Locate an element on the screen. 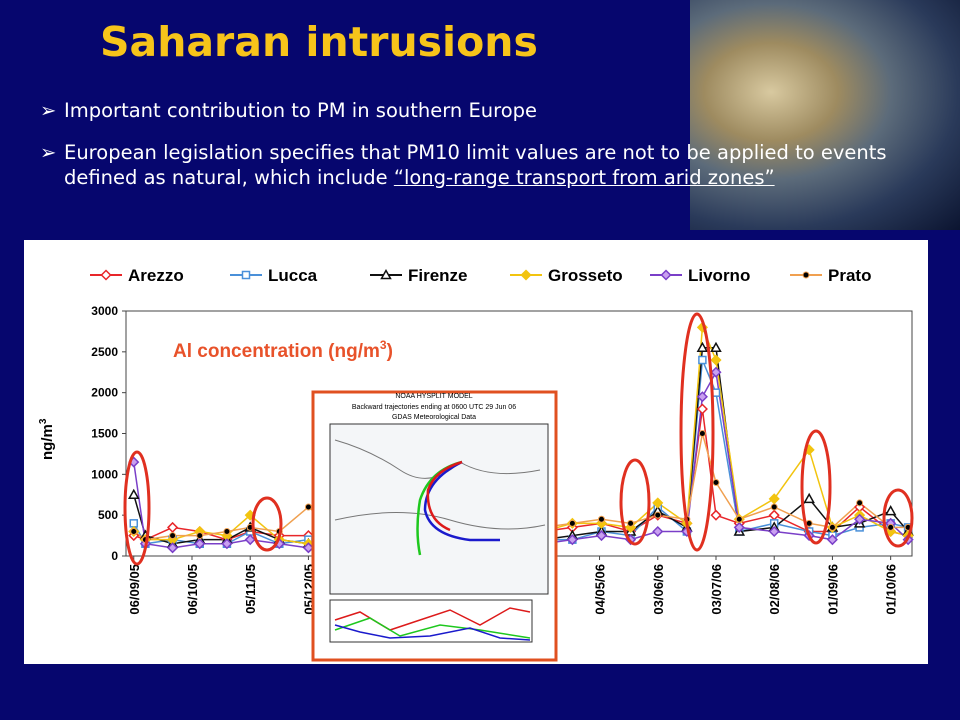  annotation-text: ) is located at coordinates (390, 351).